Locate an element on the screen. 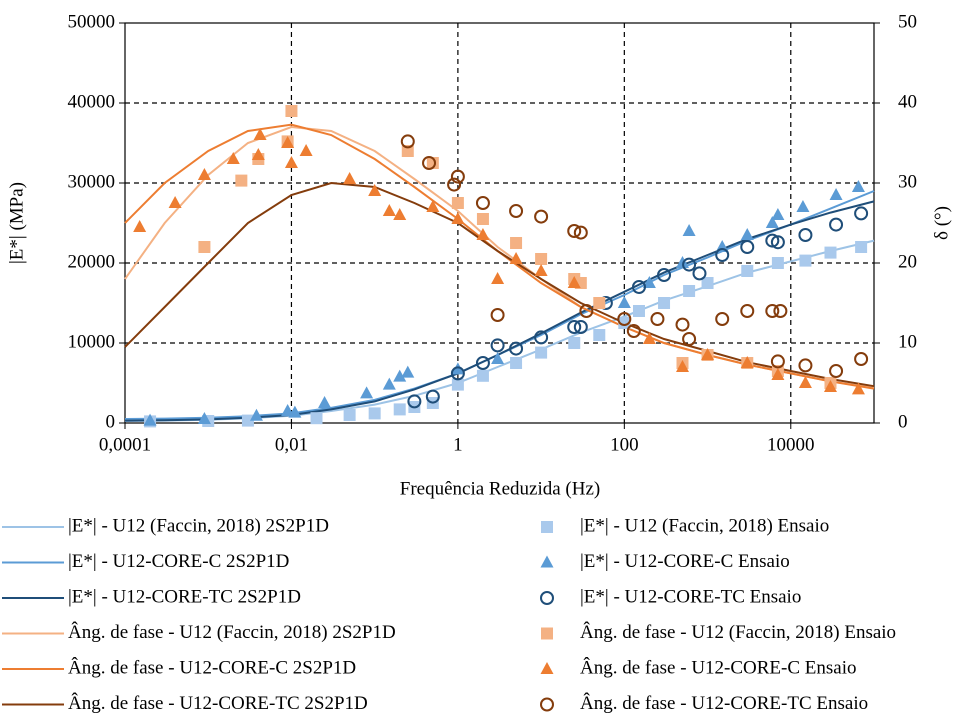  legend-label: Âng. de fase - U12 (Faccin, 2018) Ensaio is located at coordinates (738, 632).